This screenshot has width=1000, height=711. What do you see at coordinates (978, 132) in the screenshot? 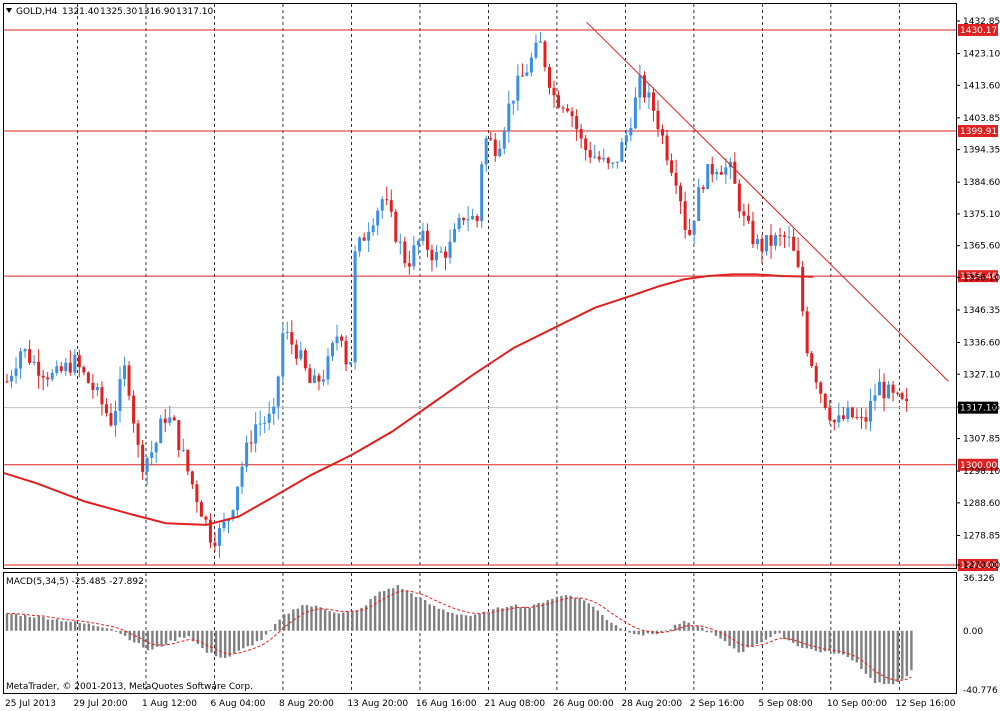
I see `level-price-label: 1399.91` at bounding box center [978, 132].